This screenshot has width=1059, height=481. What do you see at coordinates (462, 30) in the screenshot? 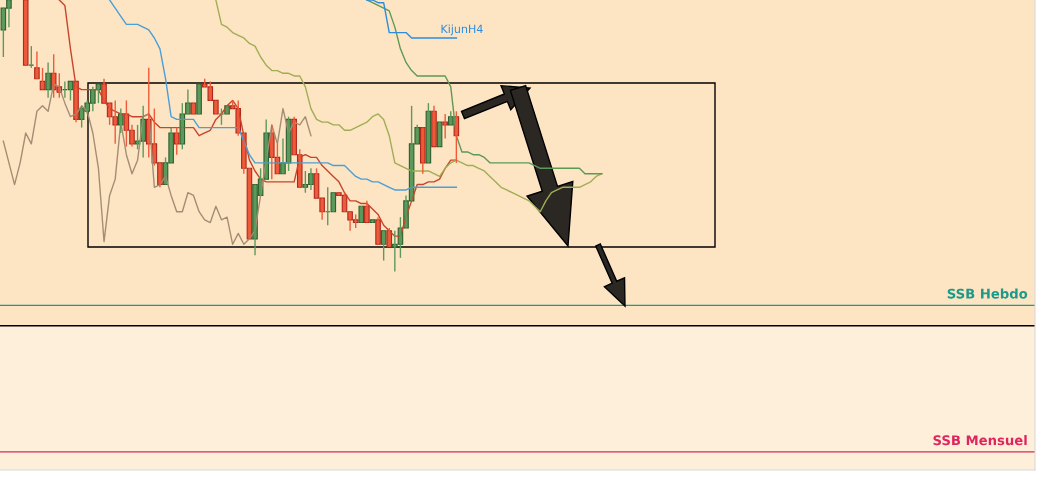
I see `series-label: KijunH4` at bounding box center [462, 30].